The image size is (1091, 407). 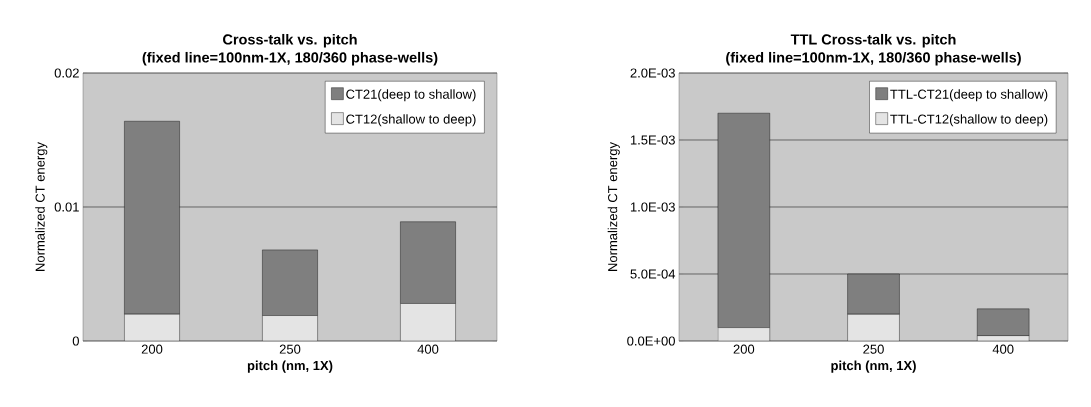 I want to click on chart-title: Cross-talk vs. pitch, so click(x=290, y=40).